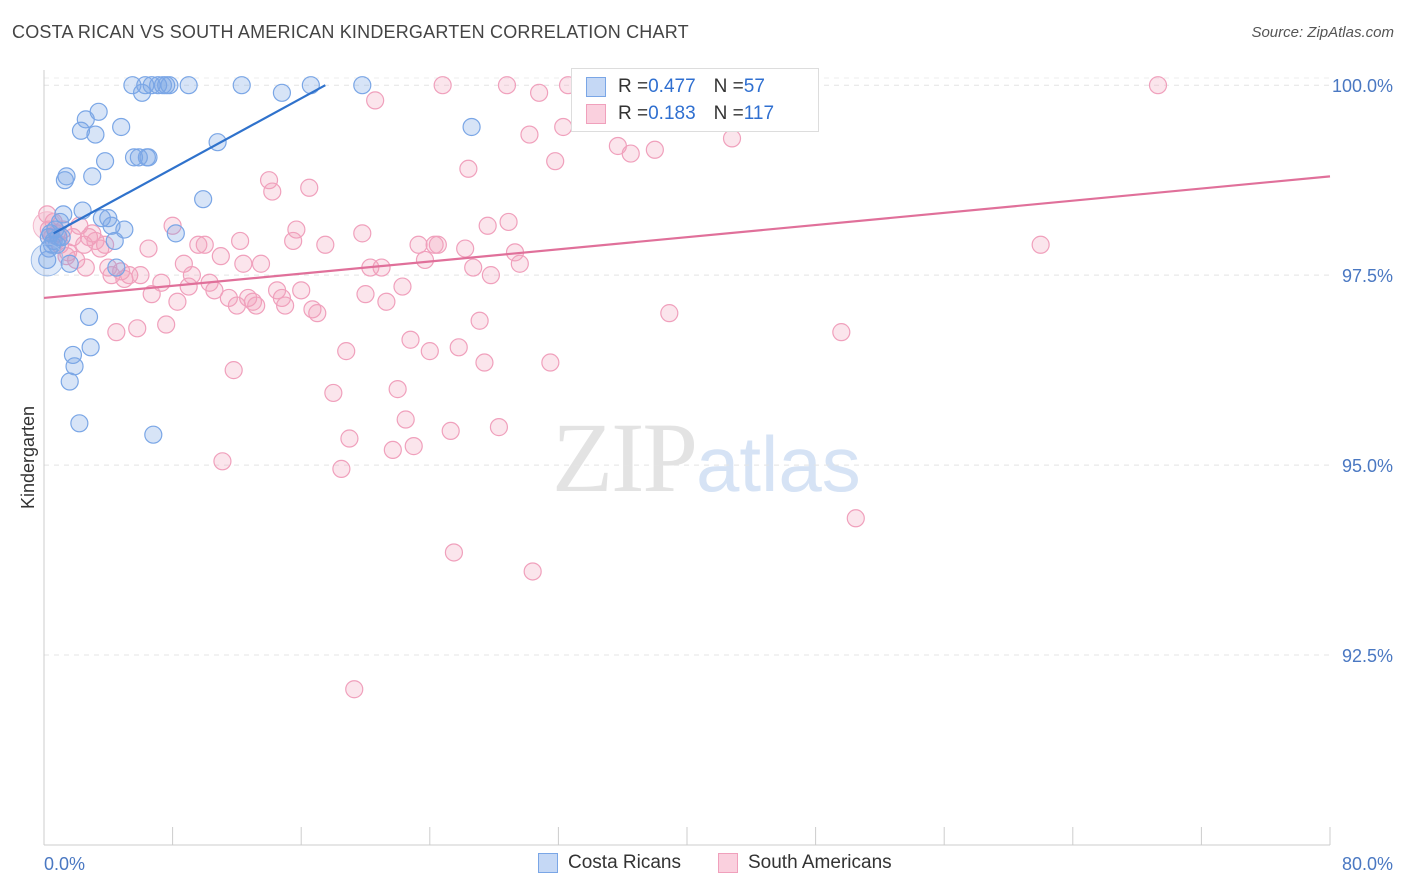 The height and width of the screenshot is (892, 1406). What do you see at coordinates (625, 457) in the screenshot?
I see `watermark-zip: ZIP` at bounding box center [625, 457].